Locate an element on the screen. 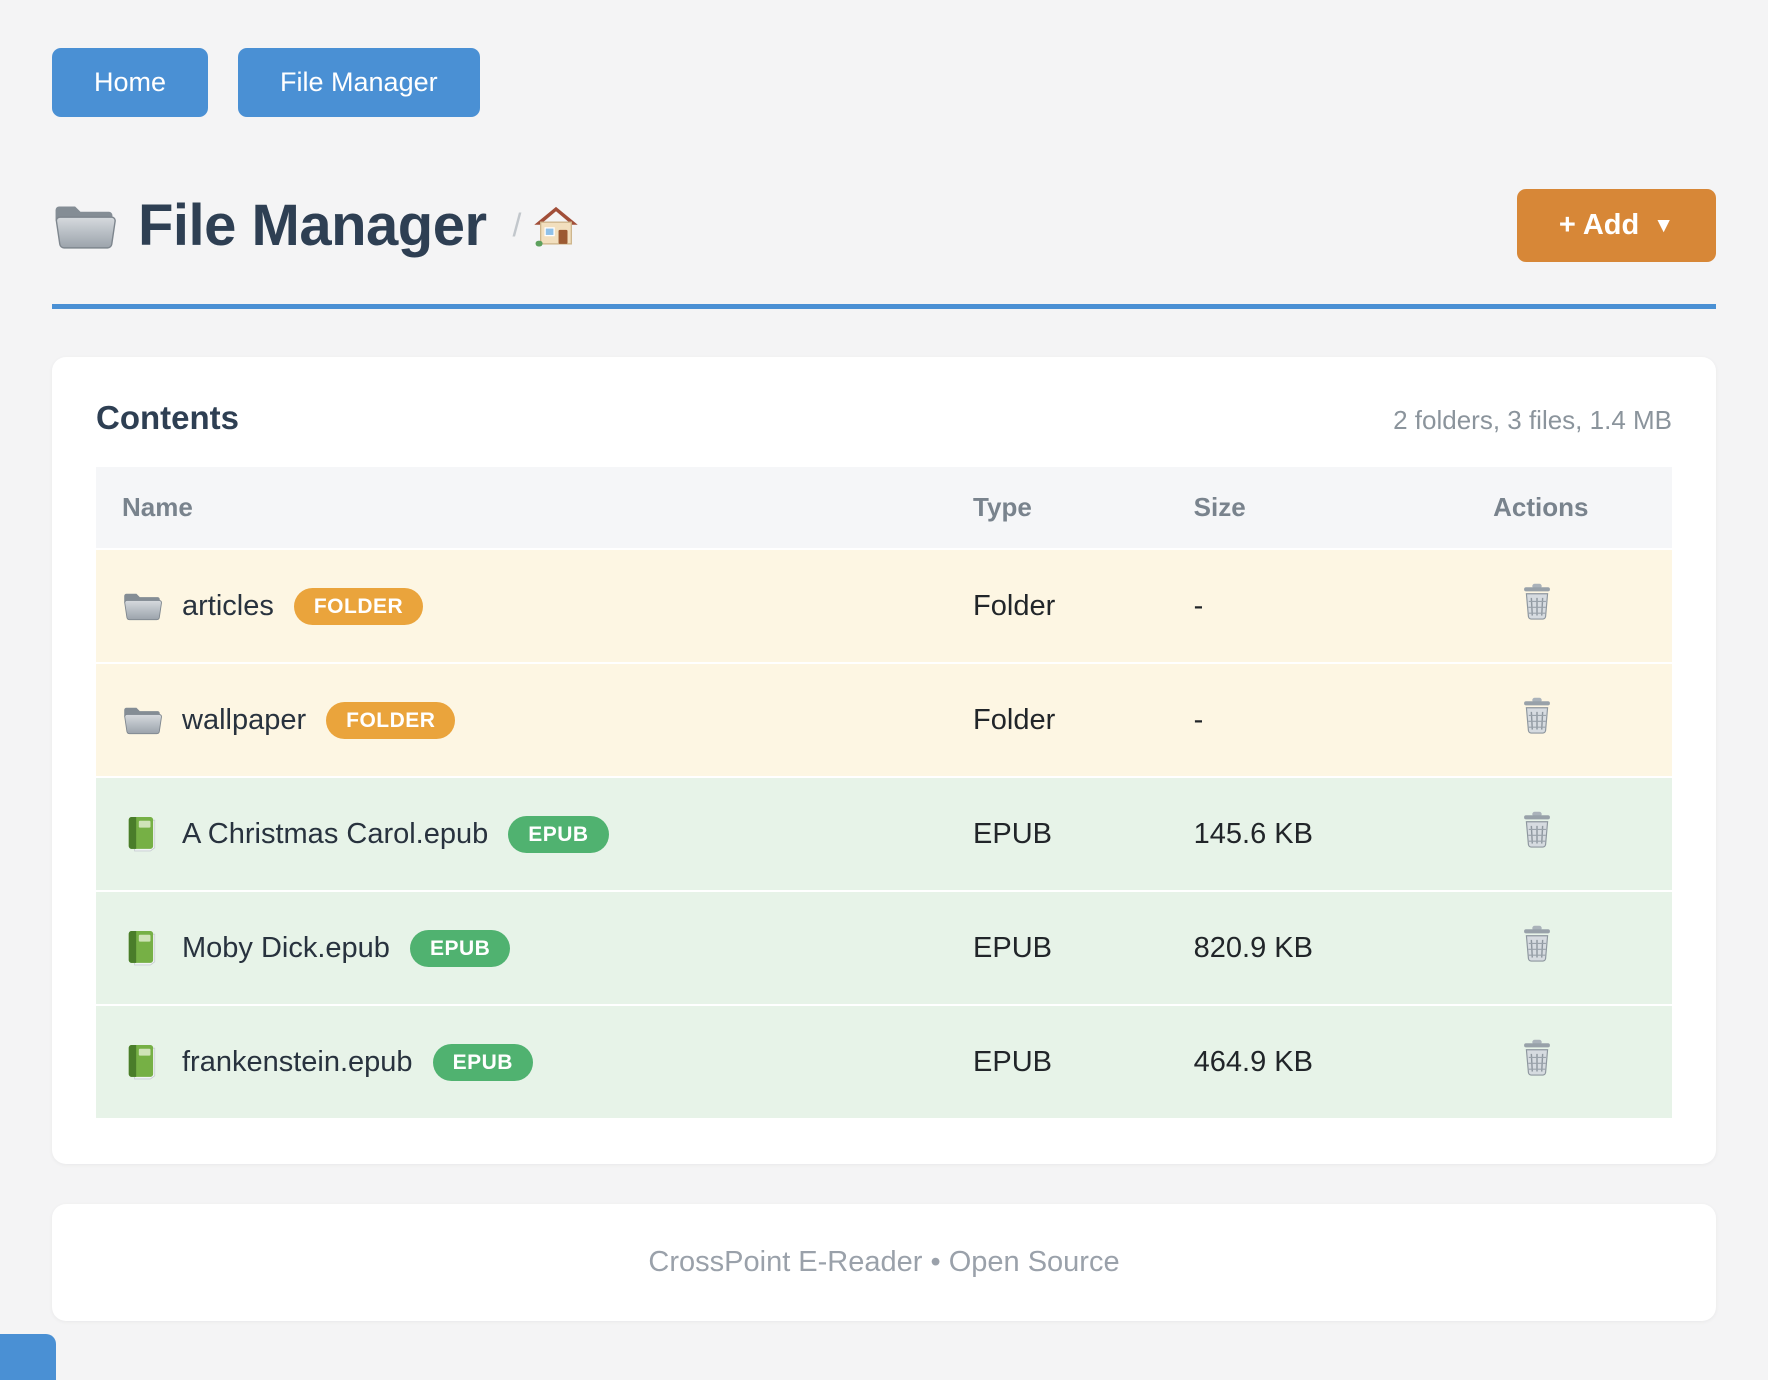 The width and height of the screenshot is (1768, 1380). contents-summary: 2 folders, 3 files, 1.4 MB is located at coordinates (1532, 420).